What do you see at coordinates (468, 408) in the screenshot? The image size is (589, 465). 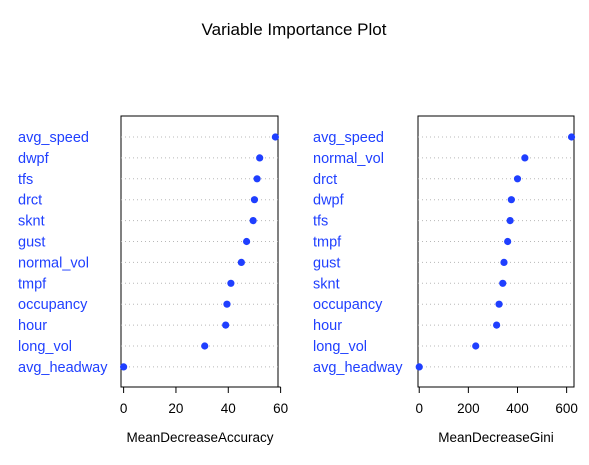 I see `x-tick-label: 200` at bounding box center [468, 408].